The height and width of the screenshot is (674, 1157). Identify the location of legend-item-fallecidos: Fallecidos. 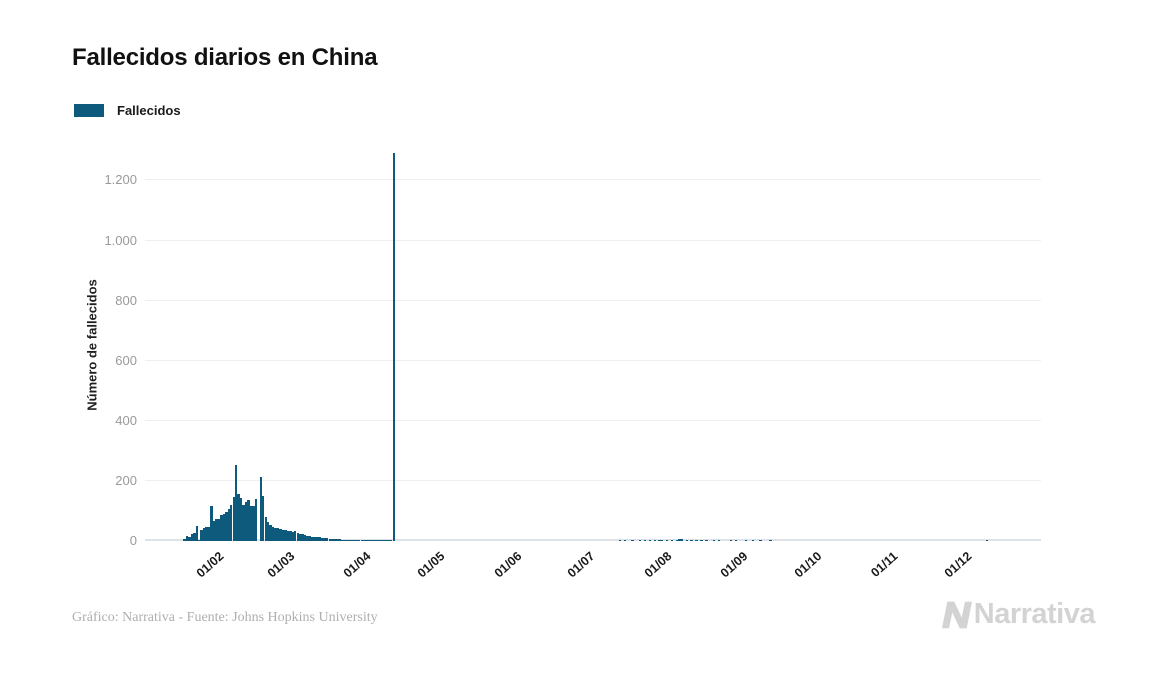
(127, 110).